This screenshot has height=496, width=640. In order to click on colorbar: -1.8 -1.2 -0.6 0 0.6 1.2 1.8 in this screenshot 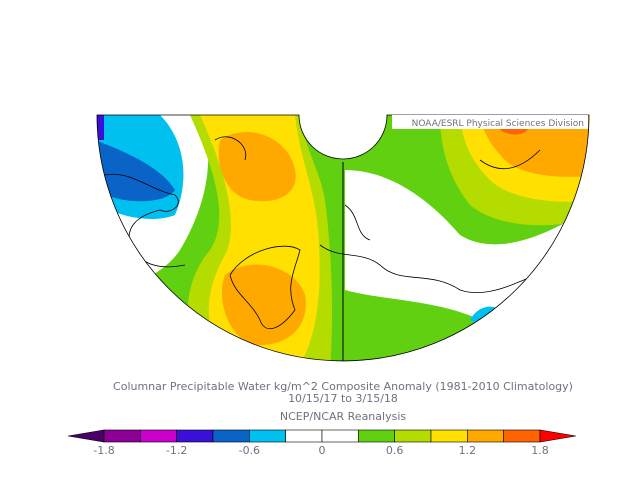, I will do `click(322, 443)`.